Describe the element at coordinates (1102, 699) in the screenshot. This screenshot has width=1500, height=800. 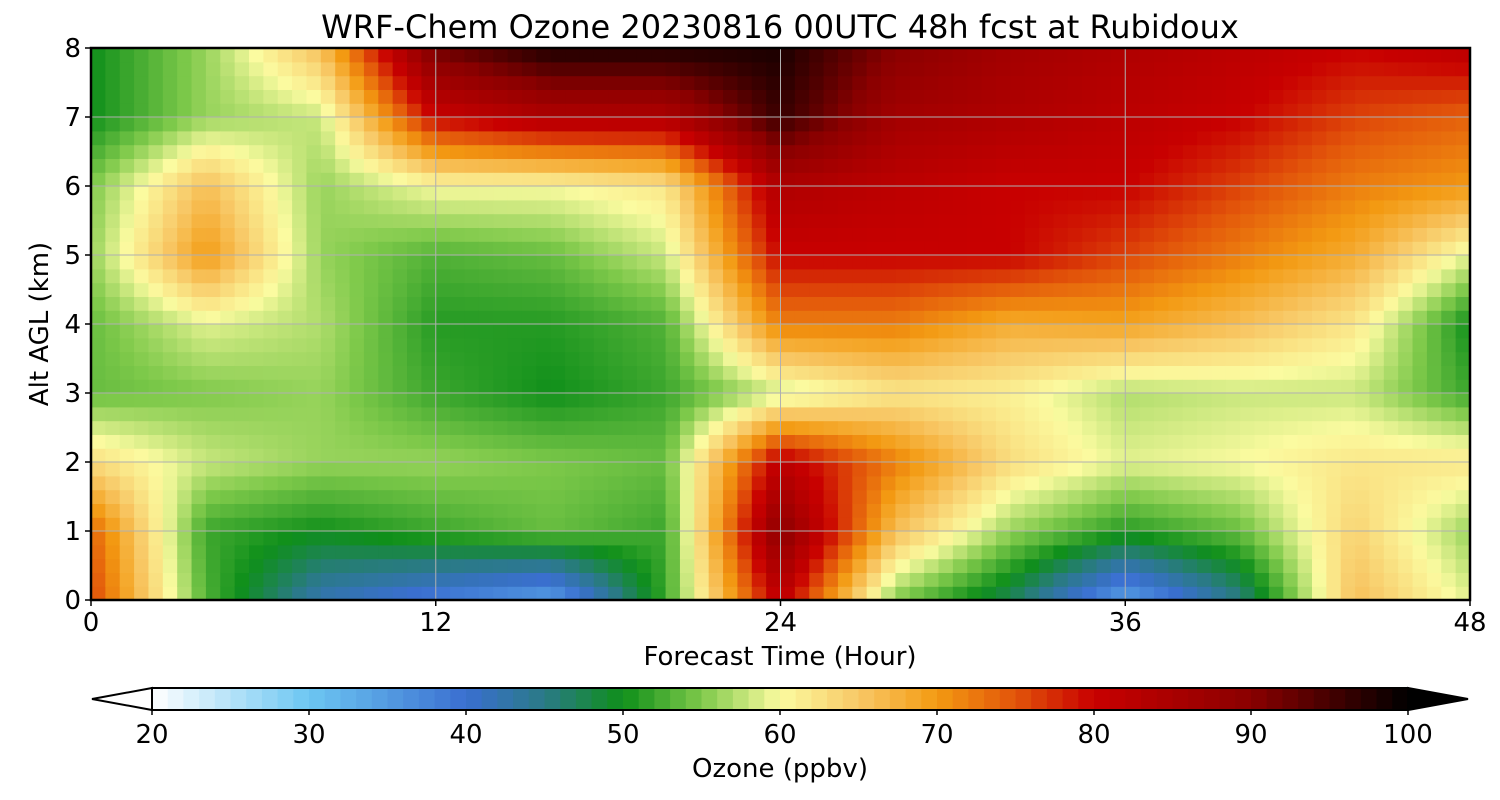
I see `colorbar-band` at that location.